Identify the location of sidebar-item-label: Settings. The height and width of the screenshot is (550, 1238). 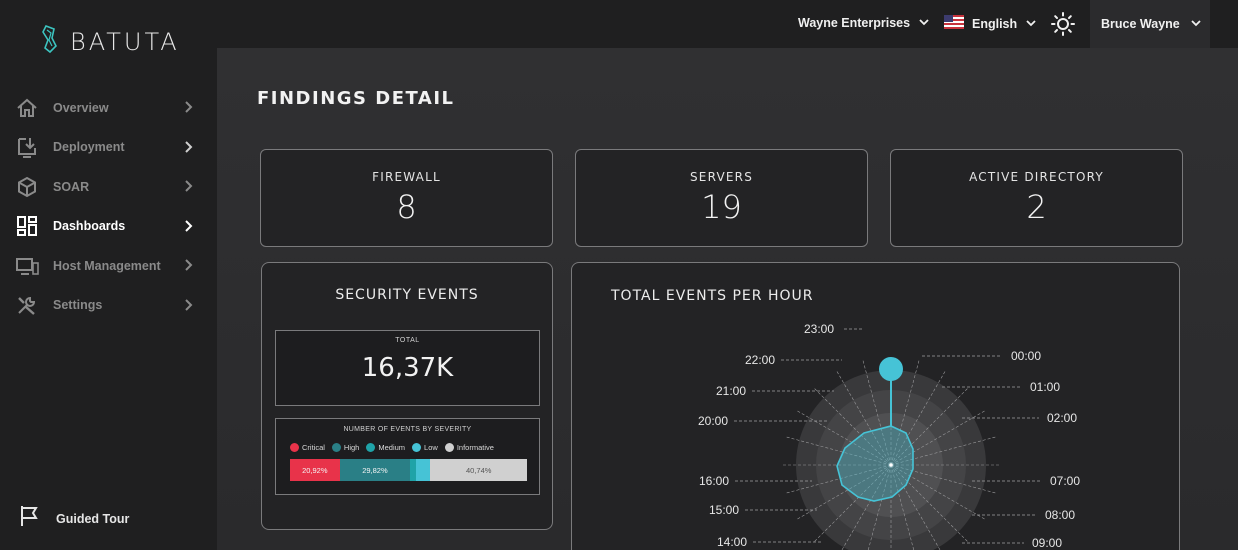
(78, 305).